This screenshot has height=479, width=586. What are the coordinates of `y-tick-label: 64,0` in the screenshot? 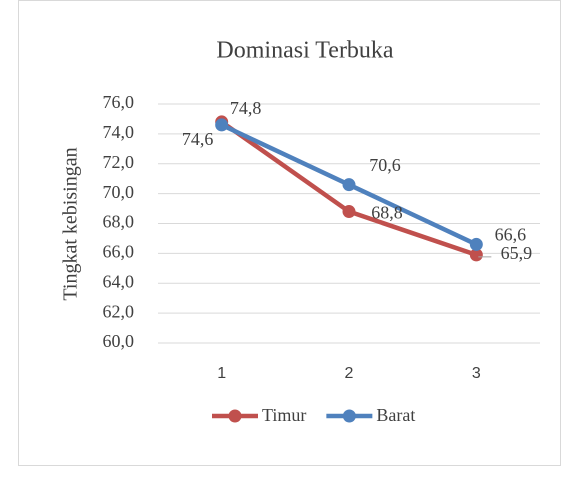 It's located at (119, 281).